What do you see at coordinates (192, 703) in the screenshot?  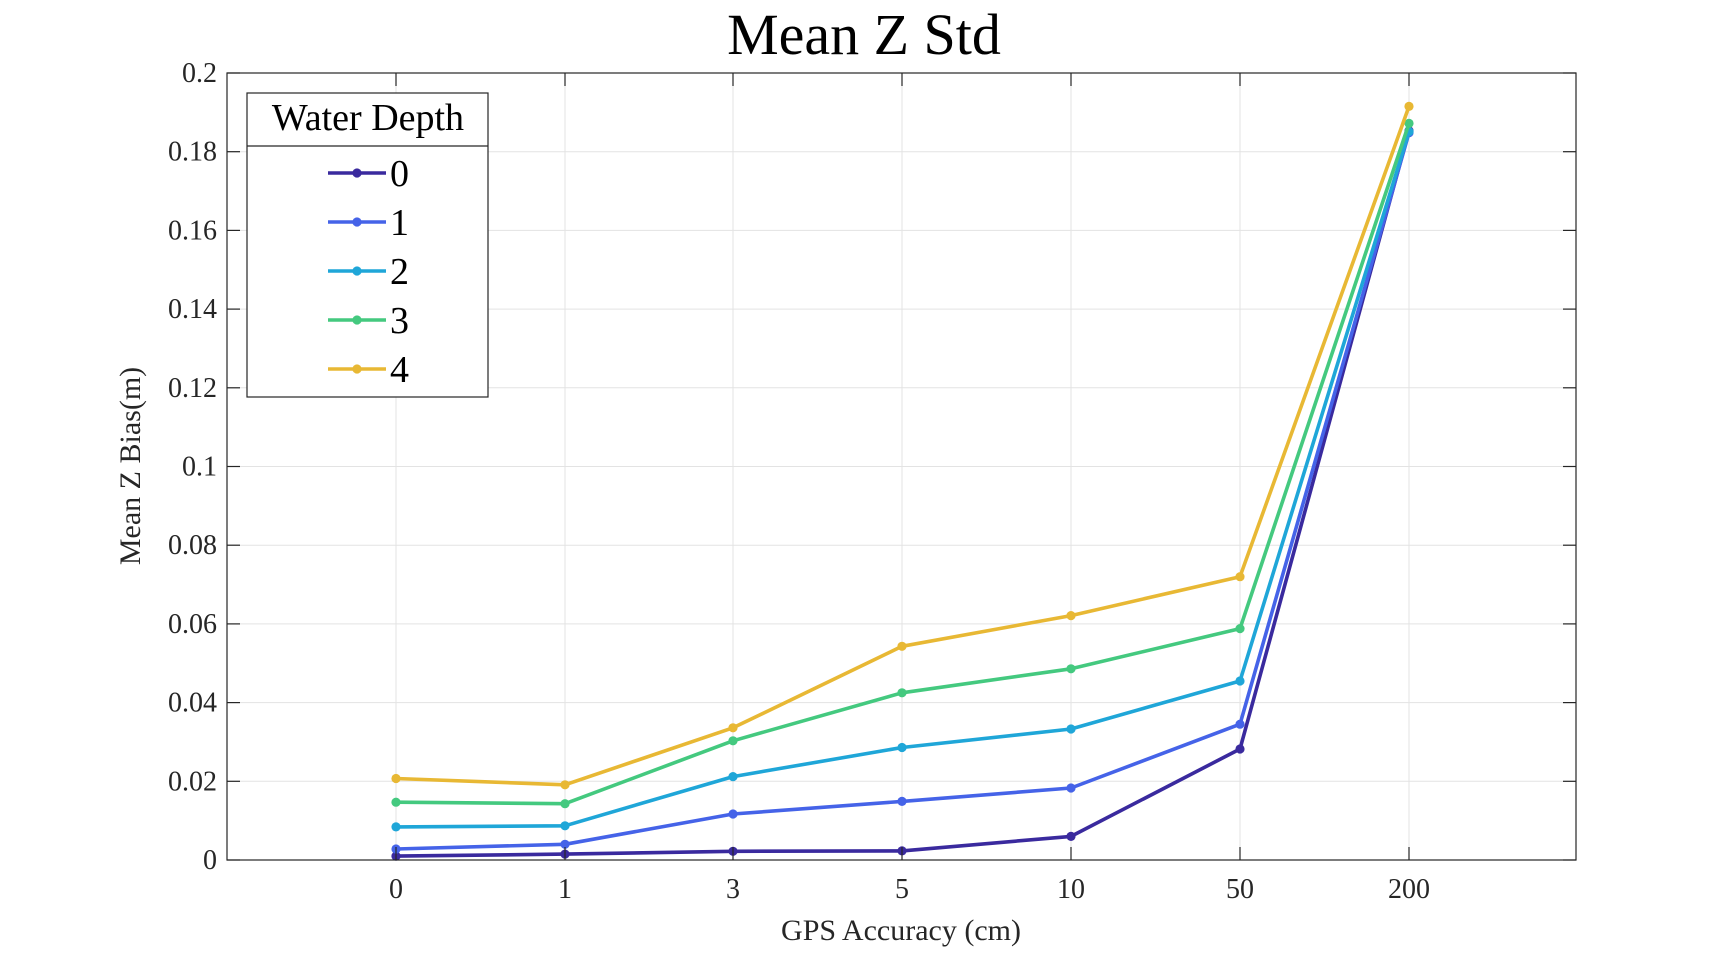 I see `y-tick-label: 0.04` at bounding box center [192, 703].